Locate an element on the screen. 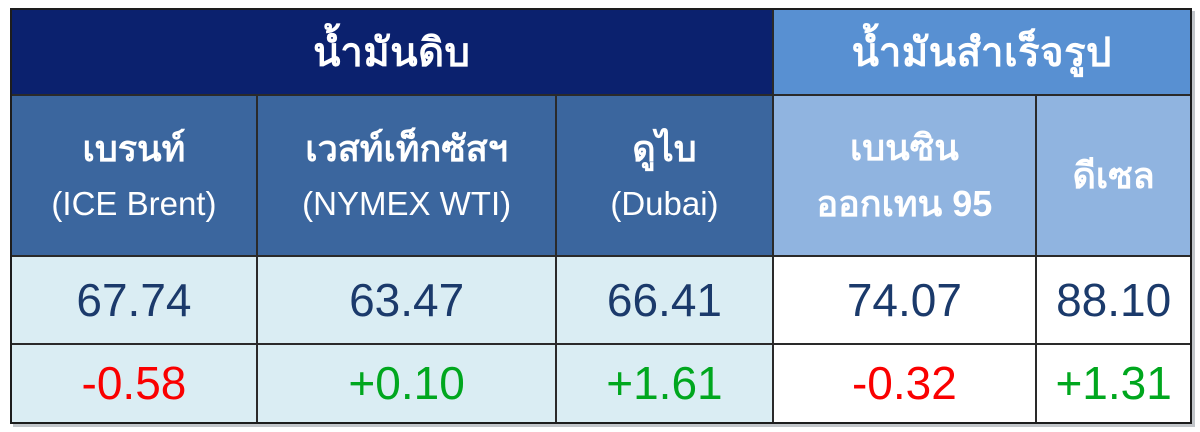 The image size is (1200, 432). change-cell-dubai: +1.61 is located at coordinates (664, 383).